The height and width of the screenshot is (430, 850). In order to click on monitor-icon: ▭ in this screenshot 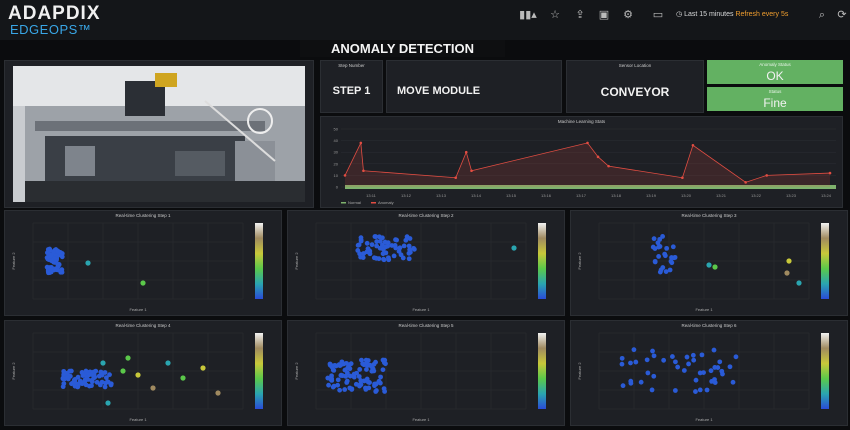, I will do `click(658, 15)`.